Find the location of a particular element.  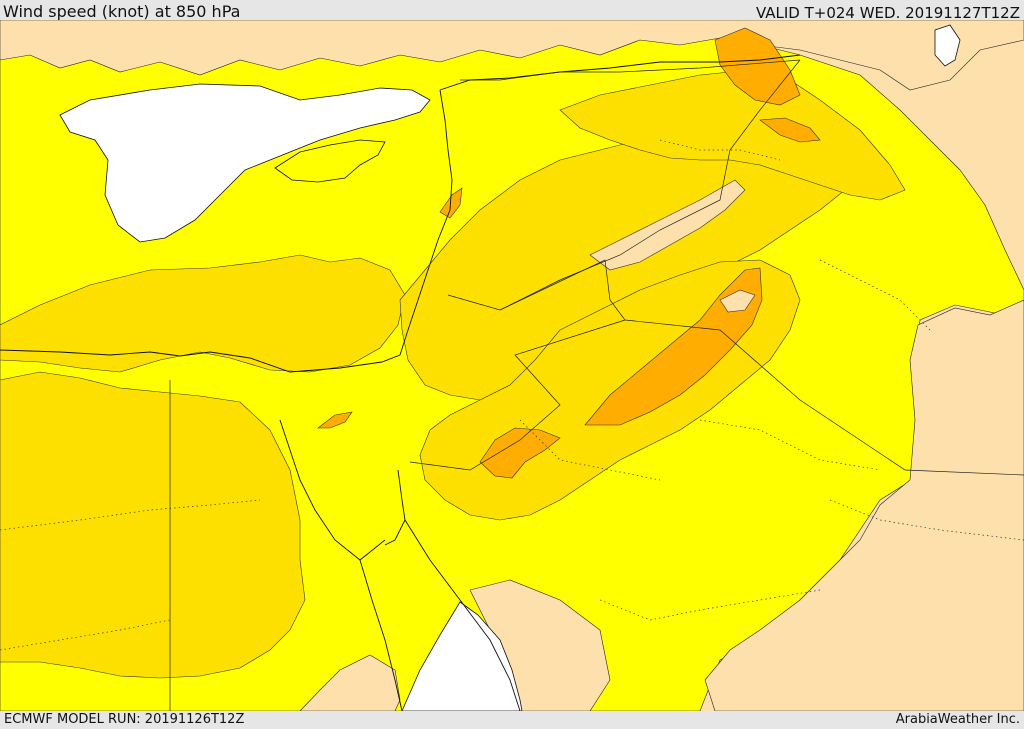

mediterranean-sea is located at coordinates (245, 163).